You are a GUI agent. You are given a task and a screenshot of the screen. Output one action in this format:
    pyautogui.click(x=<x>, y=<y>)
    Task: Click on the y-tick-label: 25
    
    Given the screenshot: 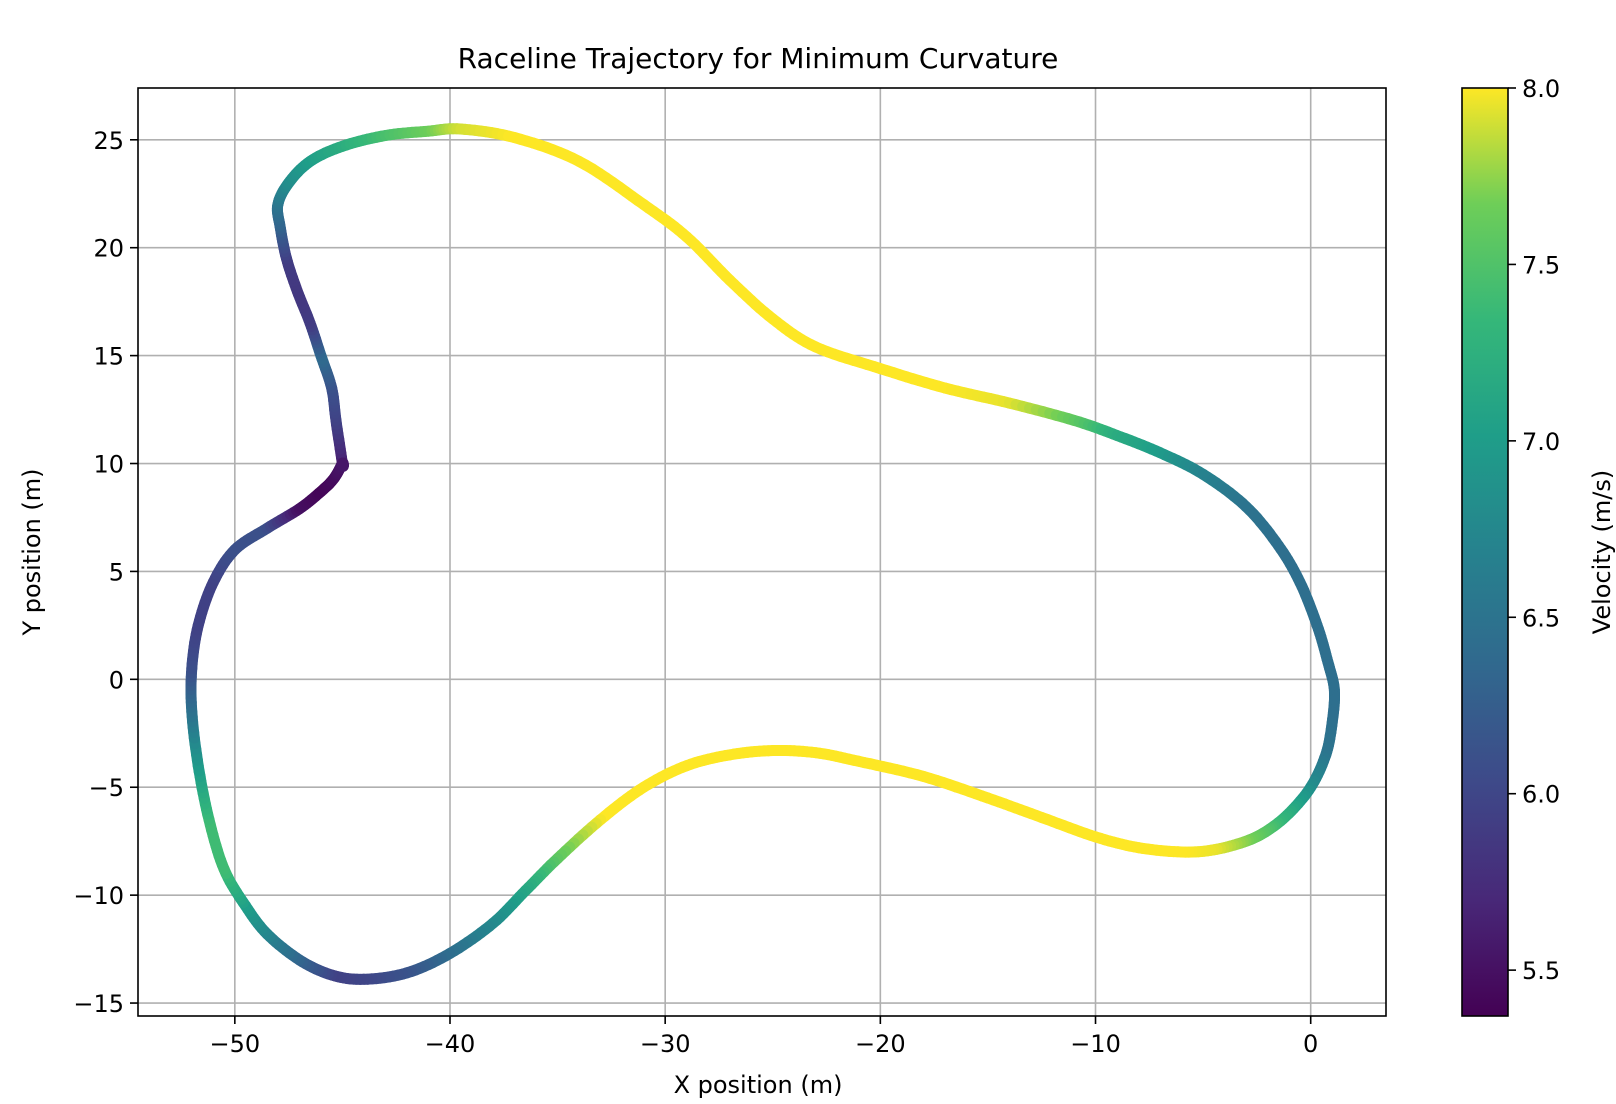 What is the action you would take?
    pyautogui.click(x=108, y=141)
    